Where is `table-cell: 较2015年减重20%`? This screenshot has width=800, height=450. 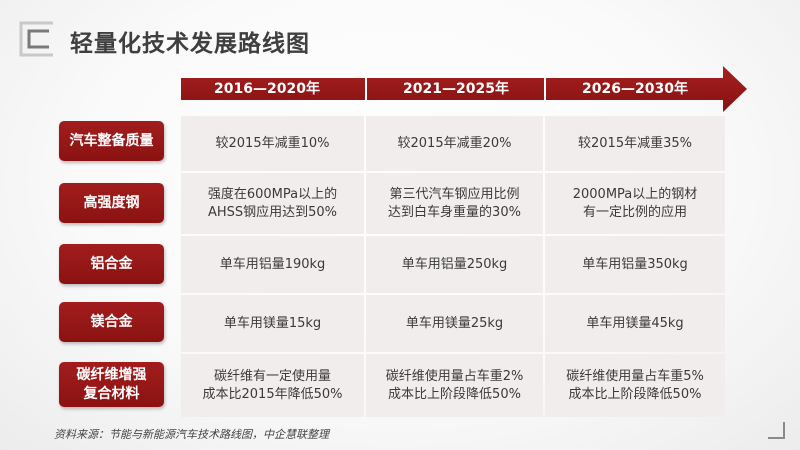
table-cell: 较2015年减重20% is located at coordinates (454, 143).